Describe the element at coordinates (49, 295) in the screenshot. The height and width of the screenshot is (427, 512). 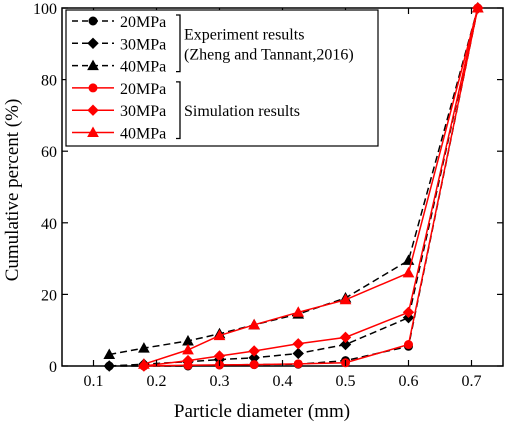
I see `y-tick-label: 20` at that location.